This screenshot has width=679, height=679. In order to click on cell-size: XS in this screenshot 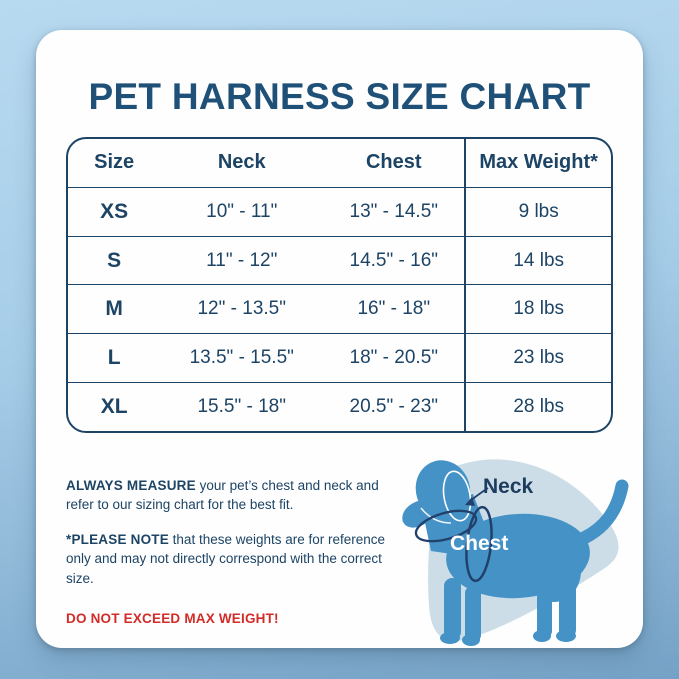, I will do `click(114, 211)`.